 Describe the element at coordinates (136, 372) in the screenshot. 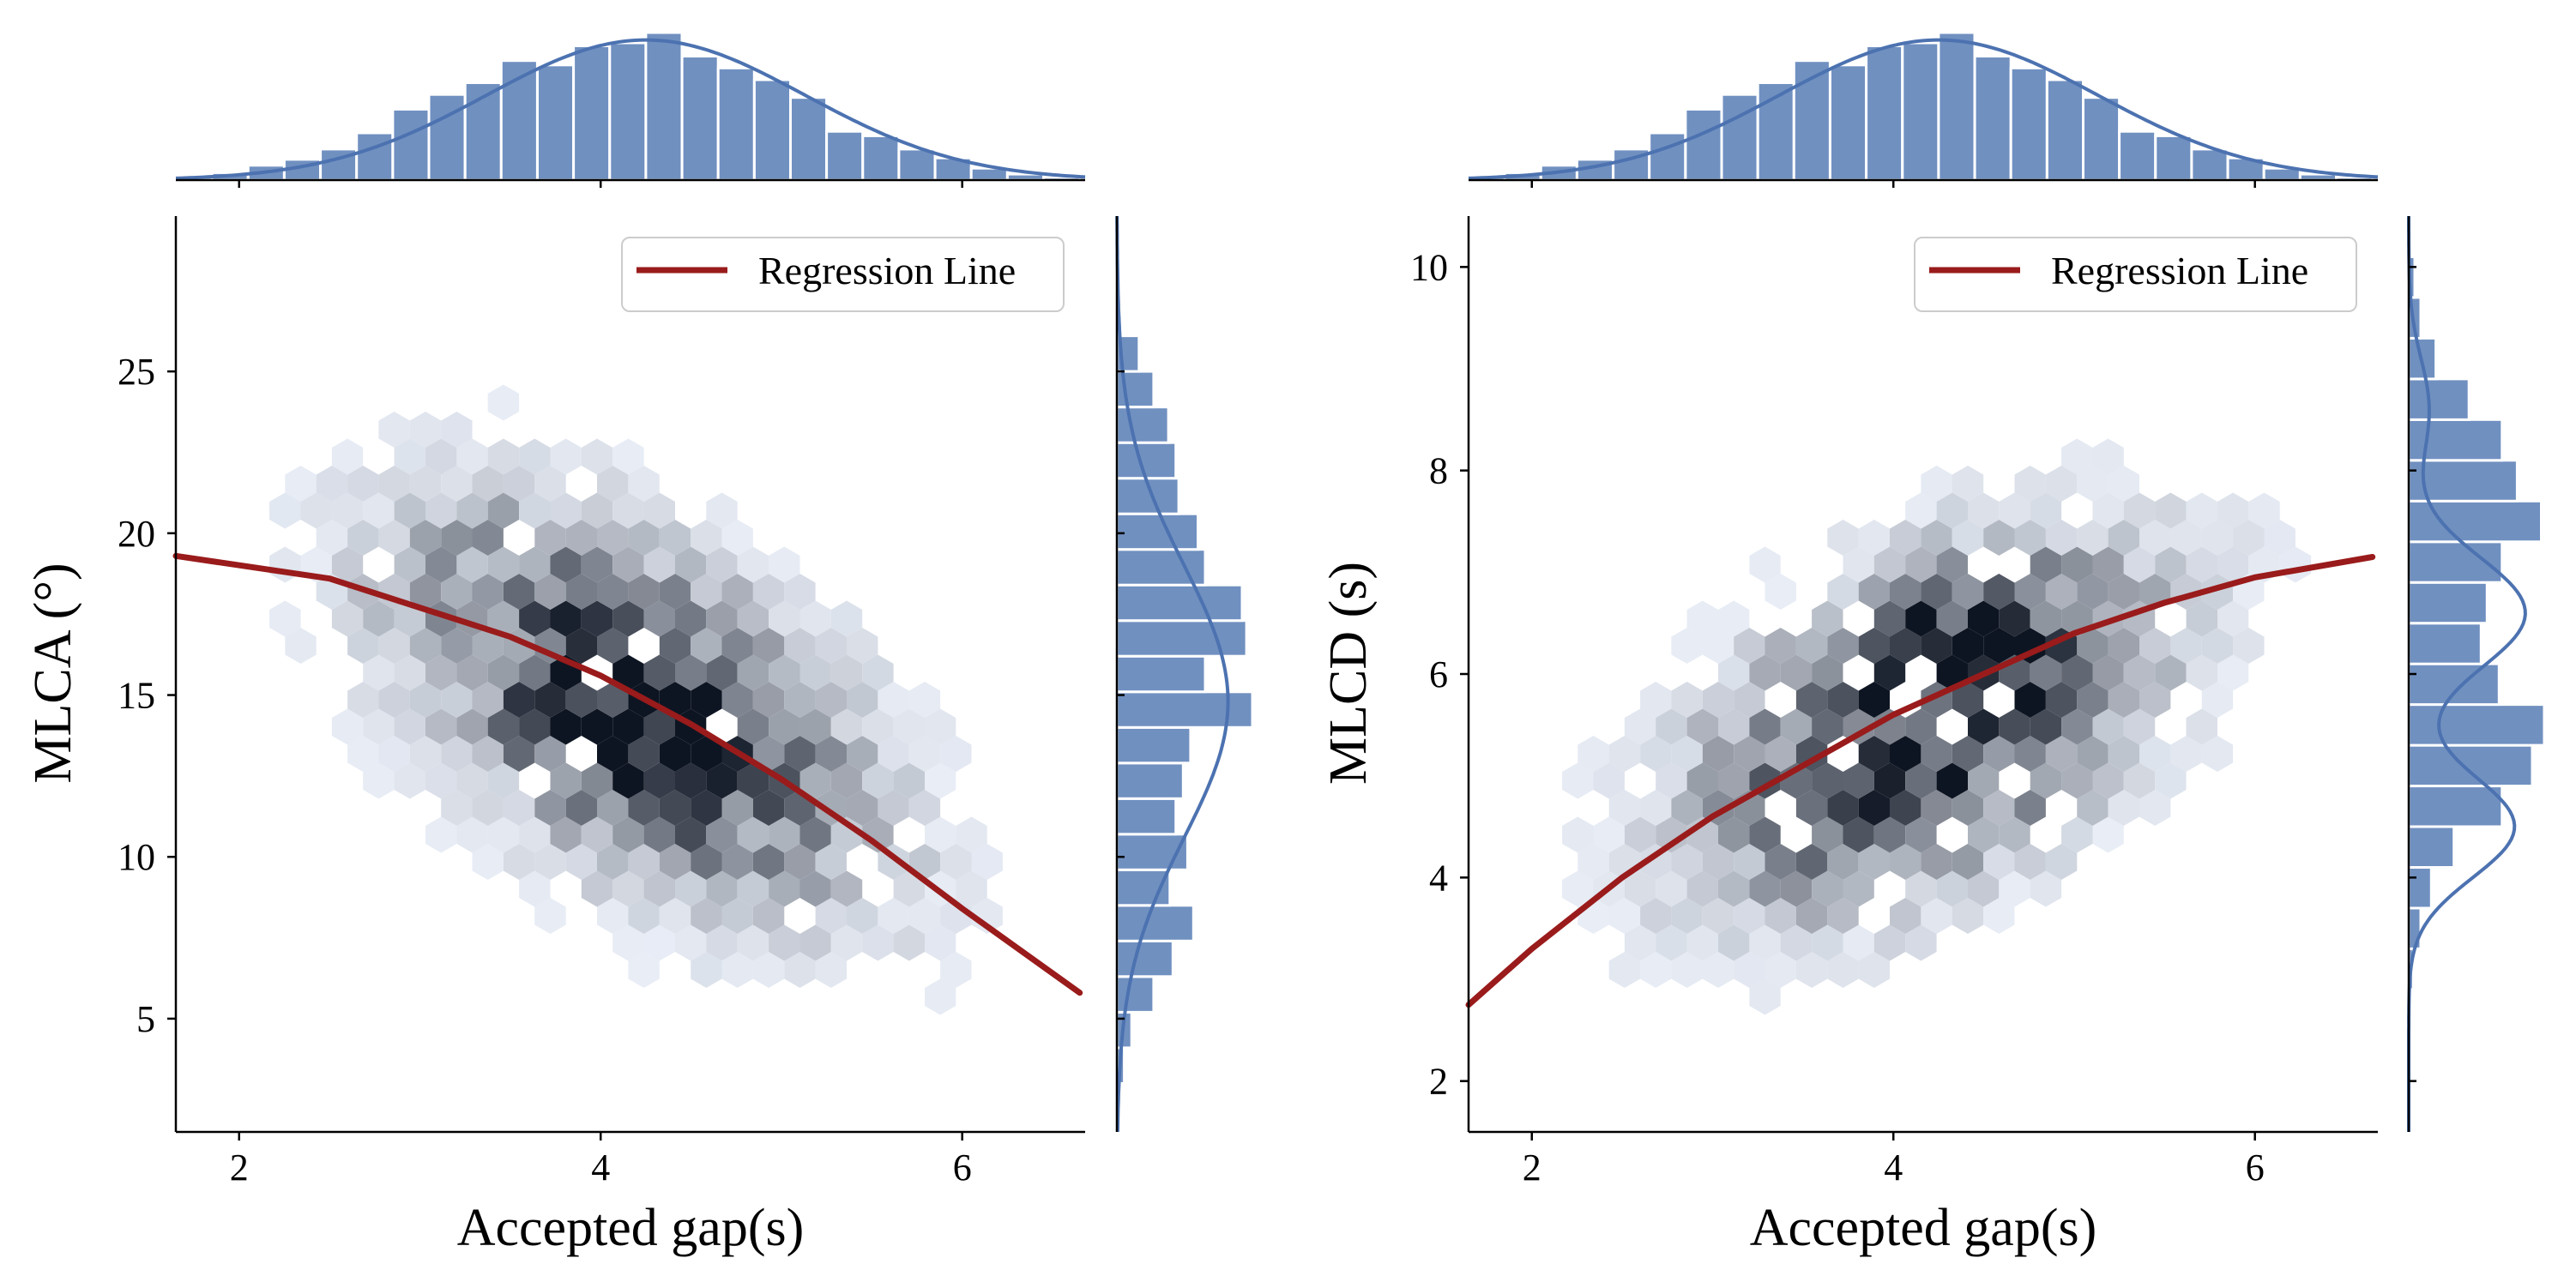

I see `y-tick-label: 25` at that location.